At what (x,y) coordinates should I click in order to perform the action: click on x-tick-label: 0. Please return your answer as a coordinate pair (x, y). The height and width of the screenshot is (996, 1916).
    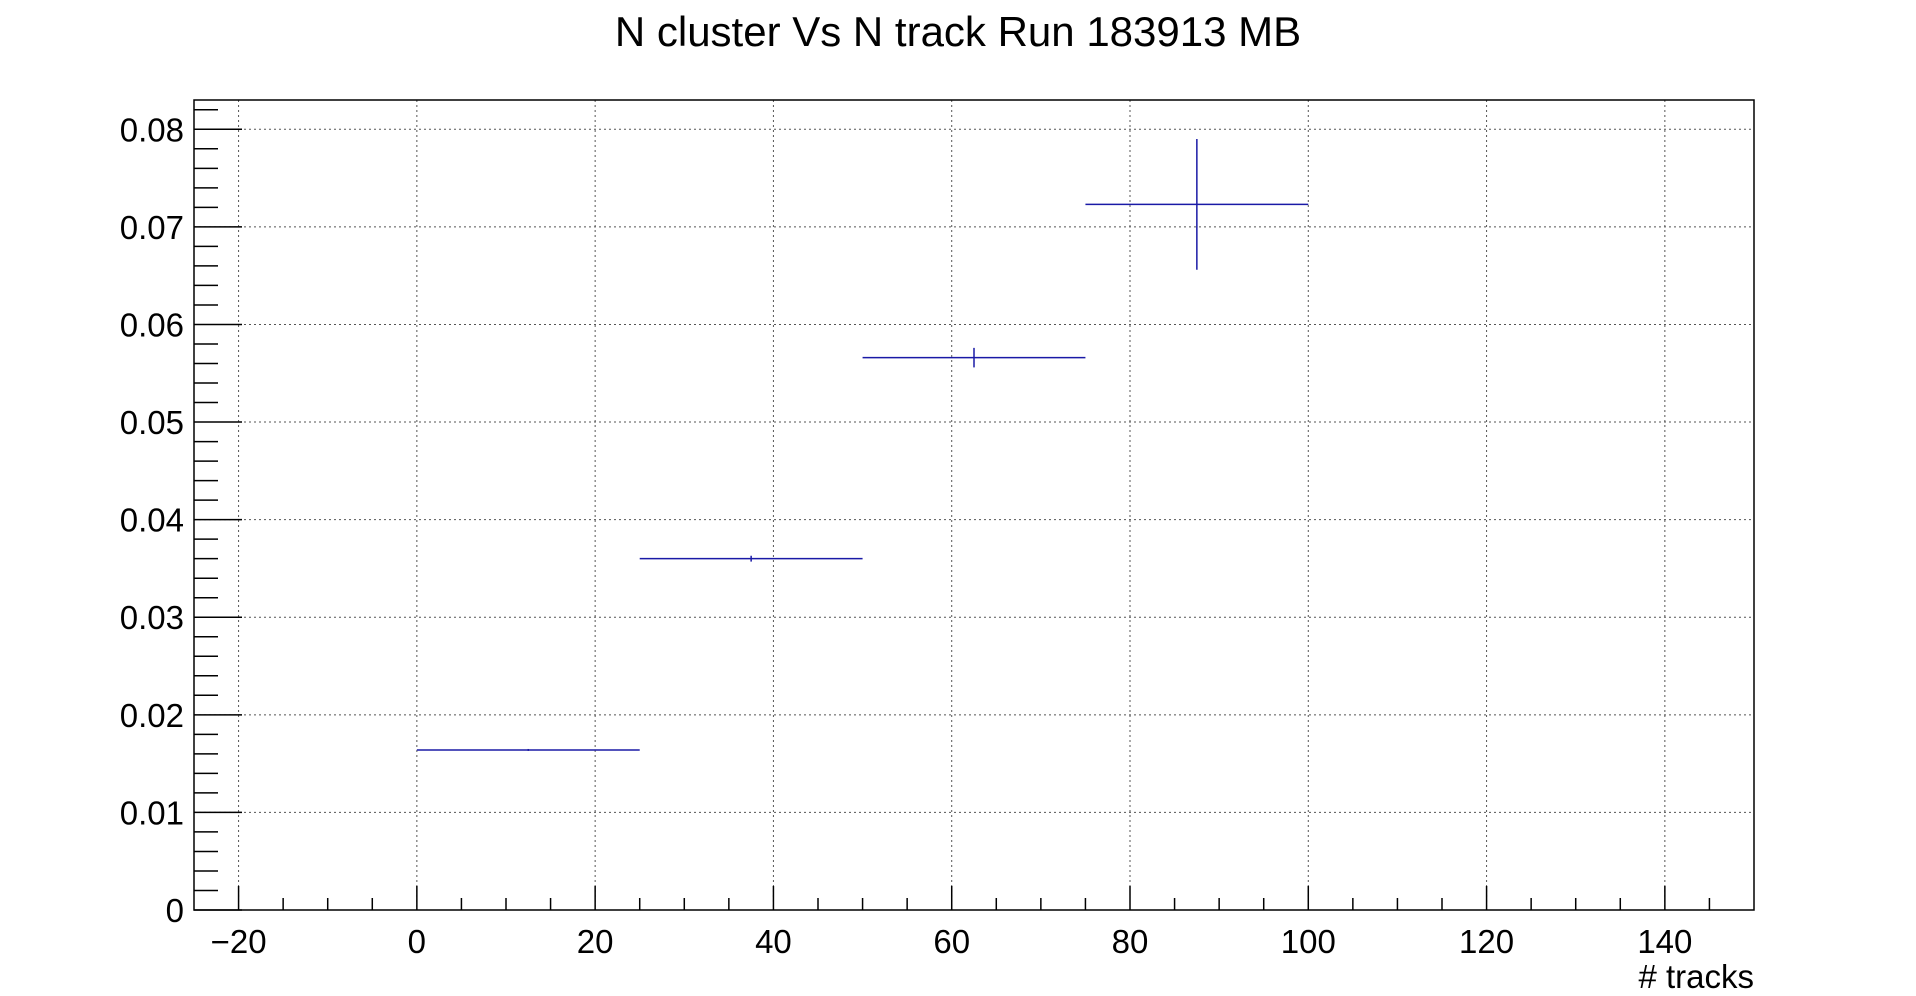
    Looking at the image, I should click on (417, 941).